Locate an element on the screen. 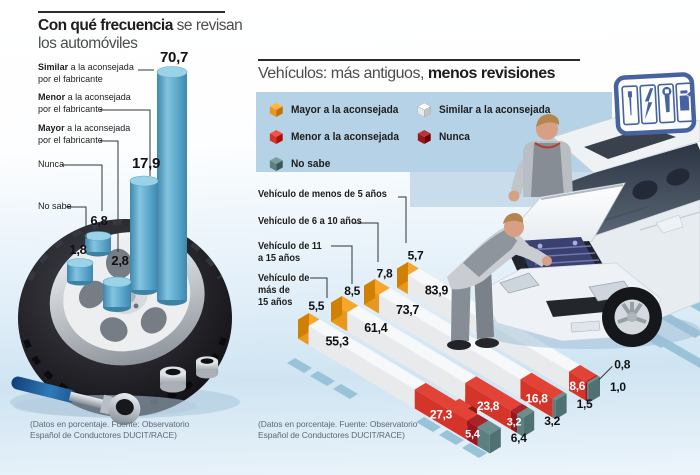 This screenshot has height=475, width=700. bar-value-label: 5,4 is located at coordinates (473, 435).